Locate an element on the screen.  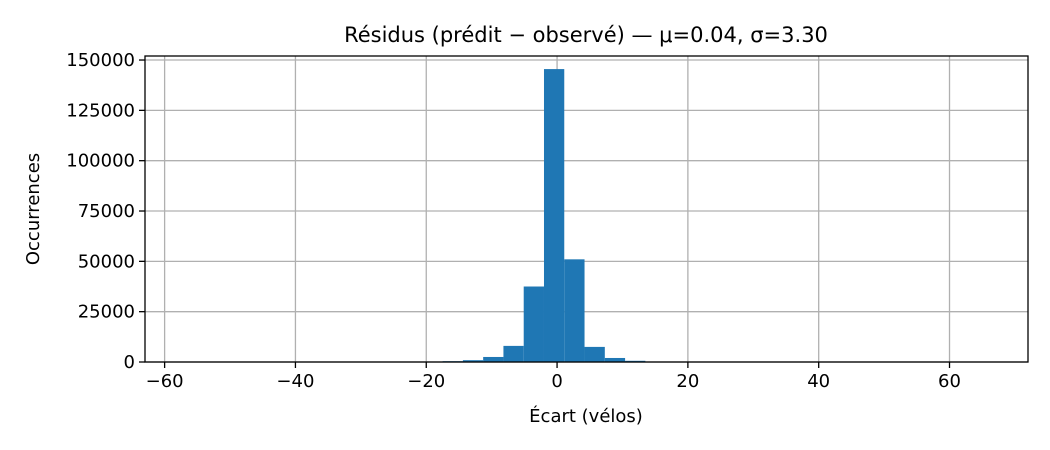
x-tick-label: −20 is located at coordinates (426, 381).